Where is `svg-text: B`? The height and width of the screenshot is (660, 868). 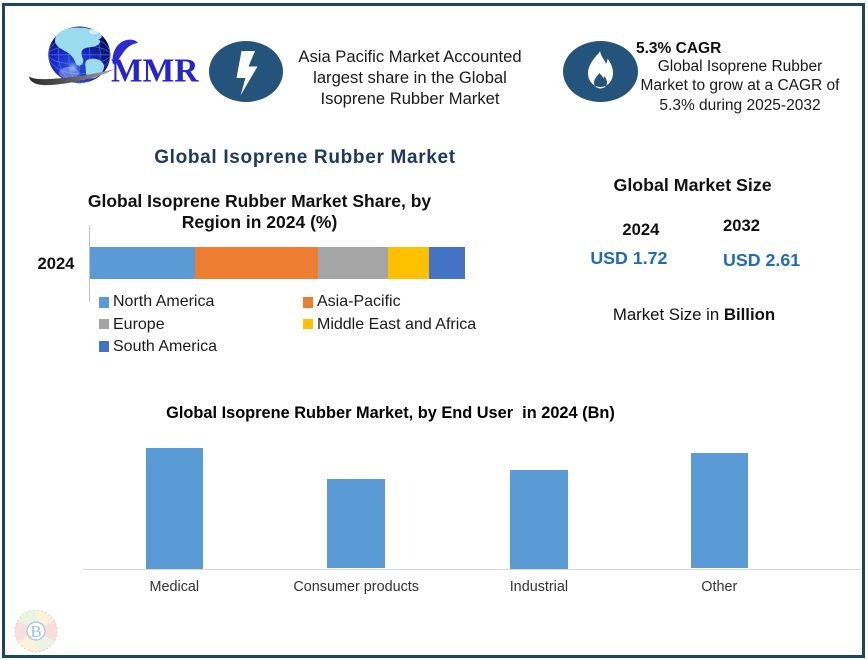 svg-text: B is located at coordinates (35, 631).